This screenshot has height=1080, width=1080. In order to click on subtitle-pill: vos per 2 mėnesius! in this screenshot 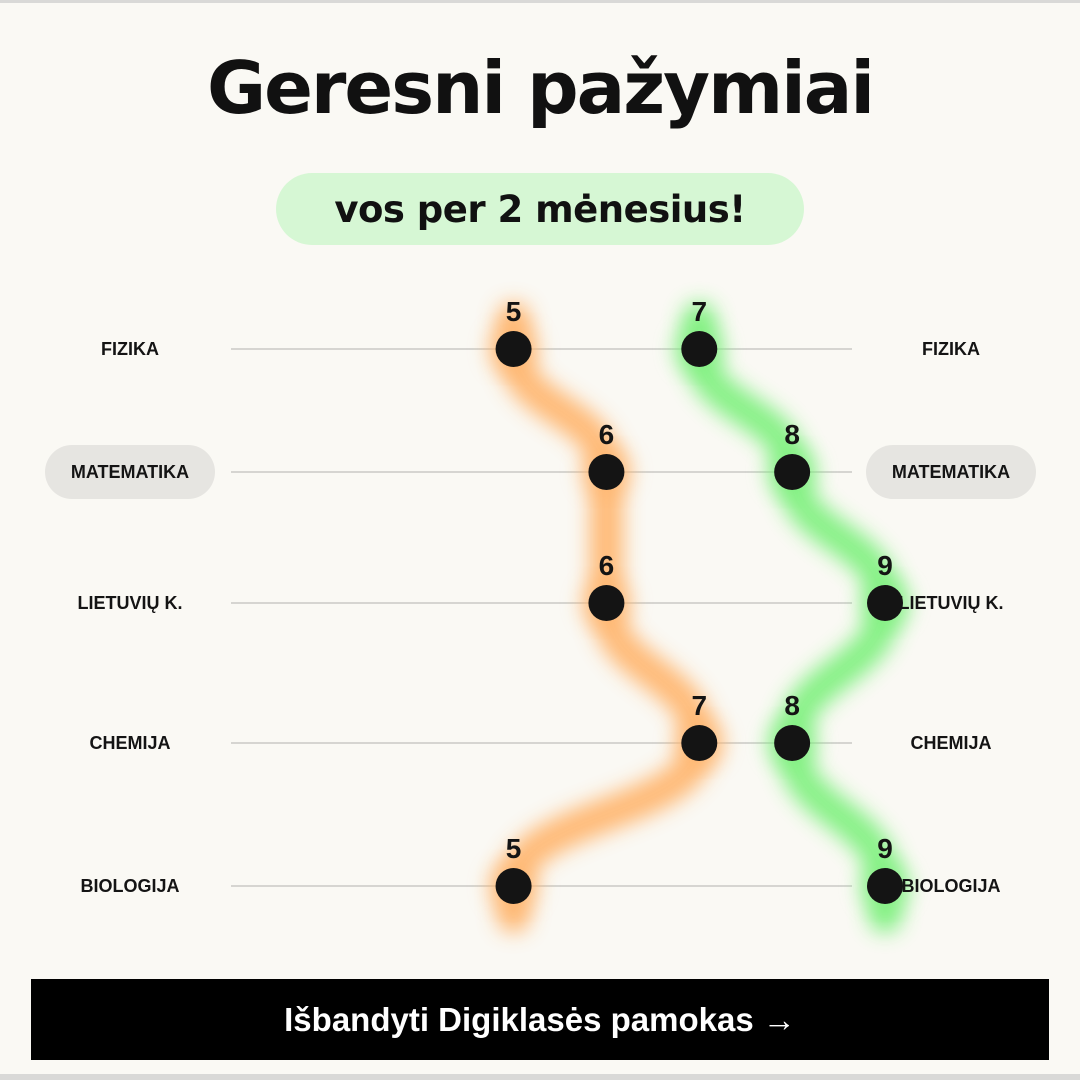, I will do `click(540, 209)`.